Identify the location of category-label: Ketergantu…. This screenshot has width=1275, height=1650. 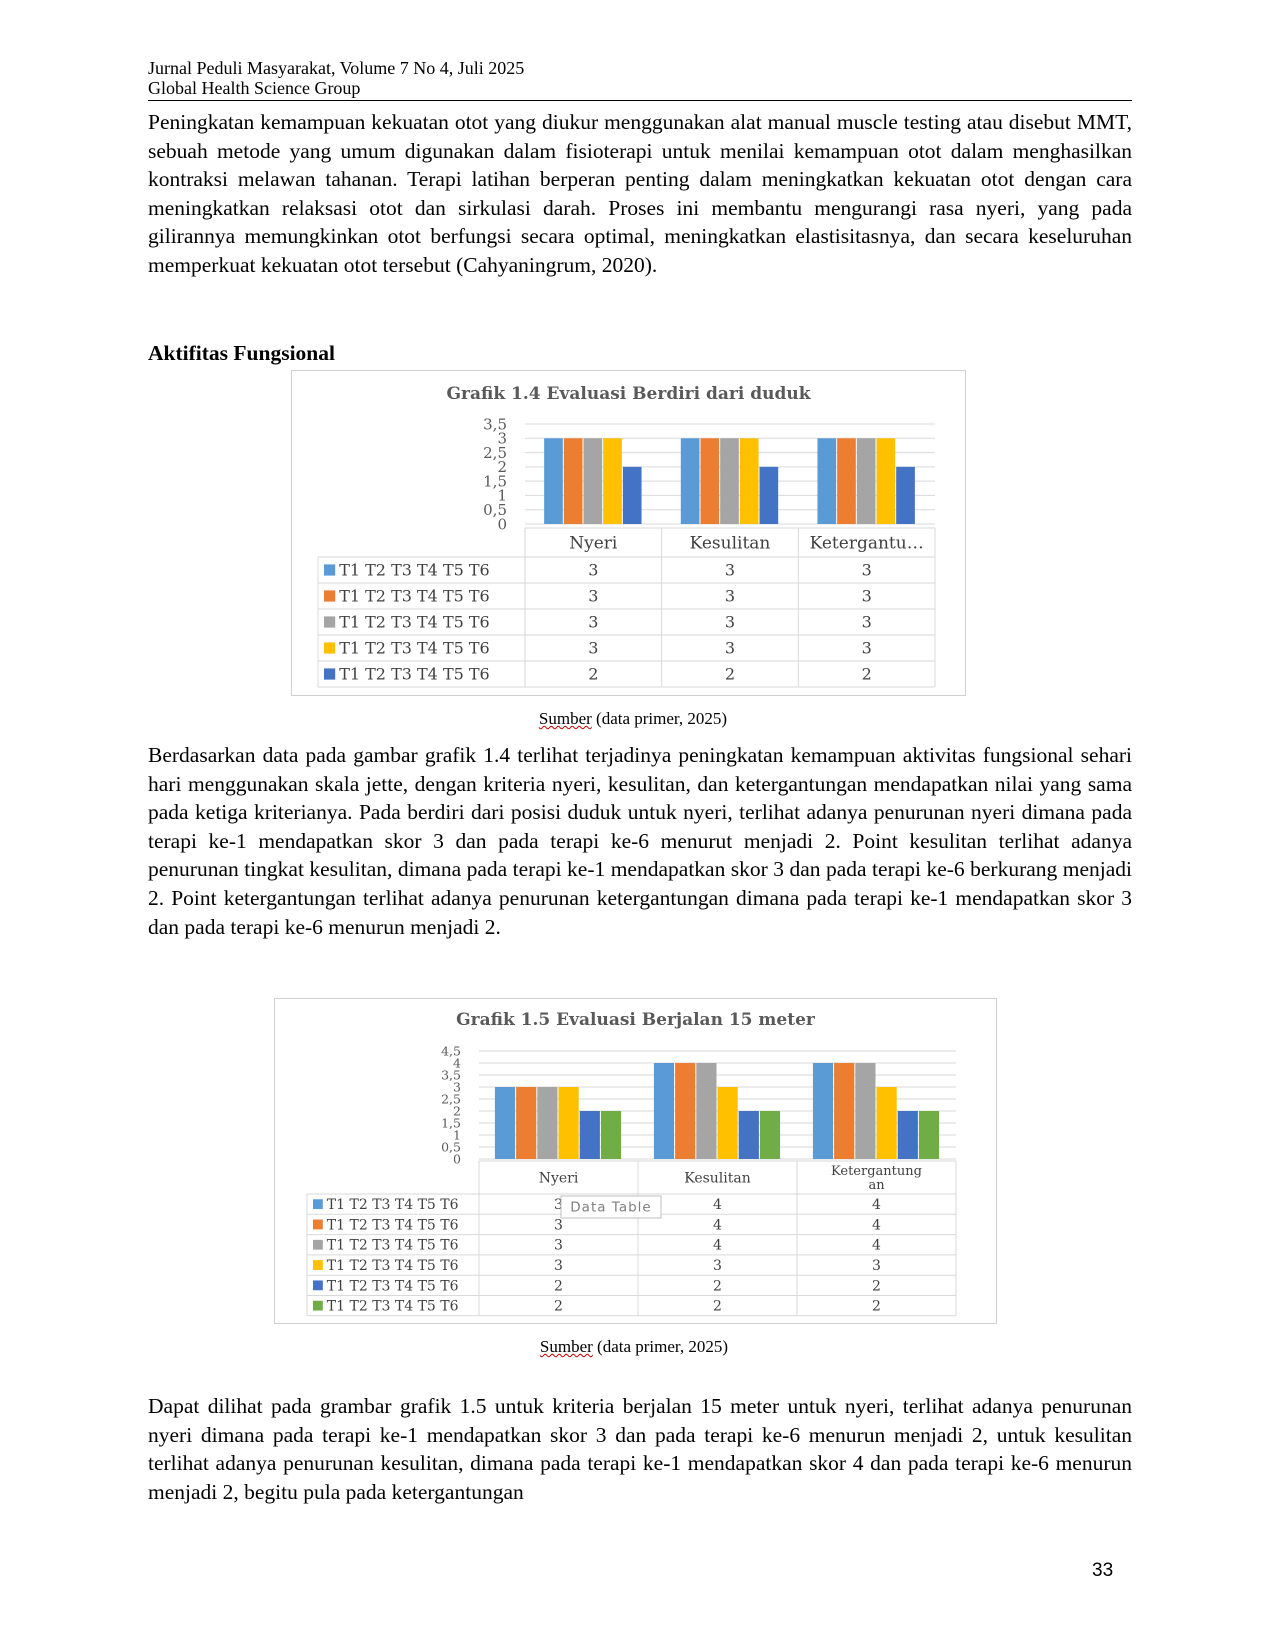
(867, 543).